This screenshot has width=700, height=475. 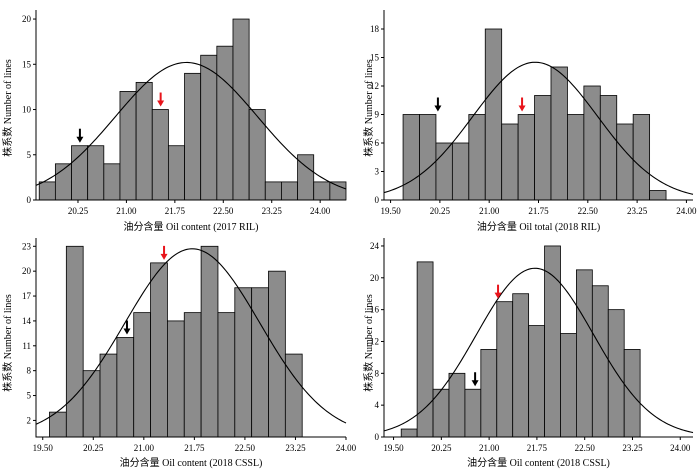 What do you see at coordinates (377, 405) in the screenshot?
I see `y-tick-label: 4` at bounding box center [377, 405].